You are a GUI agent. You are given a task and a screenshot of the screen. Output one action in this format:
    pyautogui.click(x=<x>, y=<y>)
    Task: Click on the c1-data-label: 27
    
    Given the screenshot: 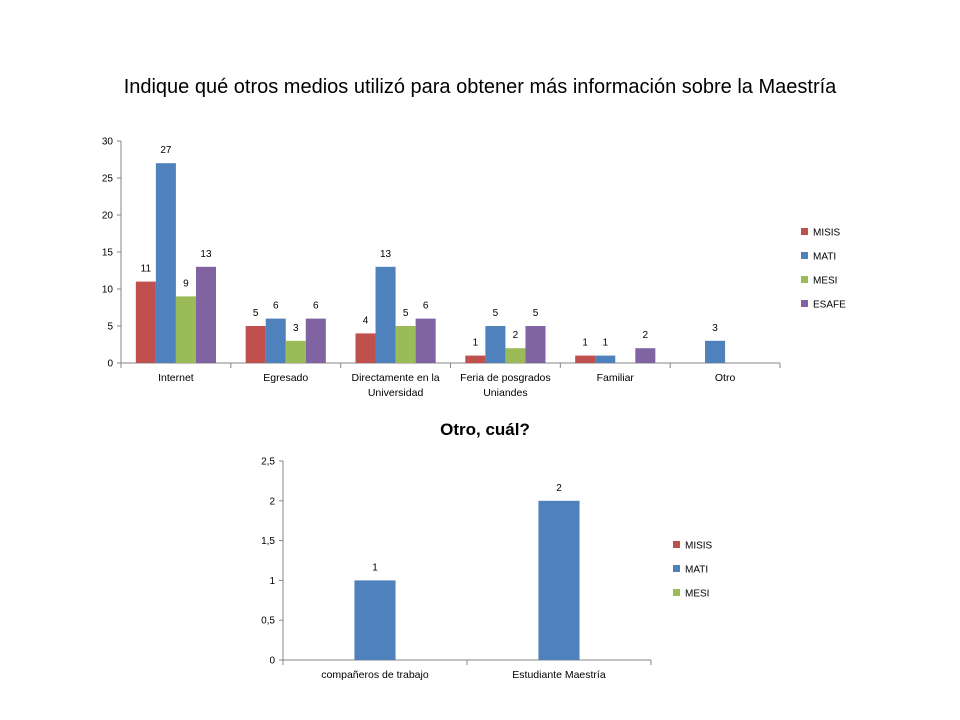 What is the action you would take?
    pyautogui.click(x=166, y=150)
    